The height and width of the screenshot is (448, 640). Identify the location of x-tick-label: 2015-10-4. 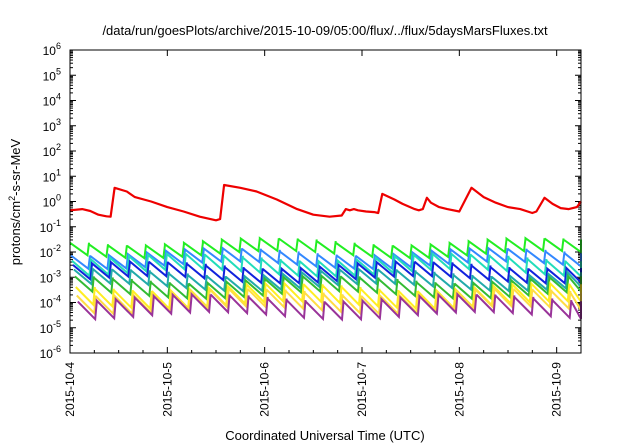
(70, 389).